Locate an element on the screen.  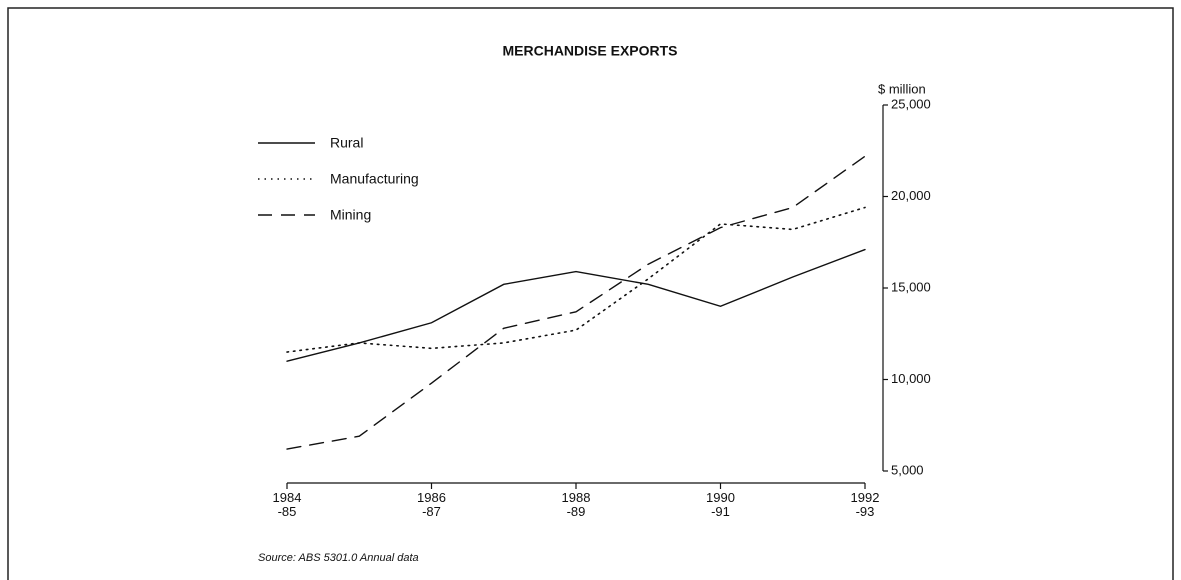
legend-label: Rural is located at coordinates (346, 143).